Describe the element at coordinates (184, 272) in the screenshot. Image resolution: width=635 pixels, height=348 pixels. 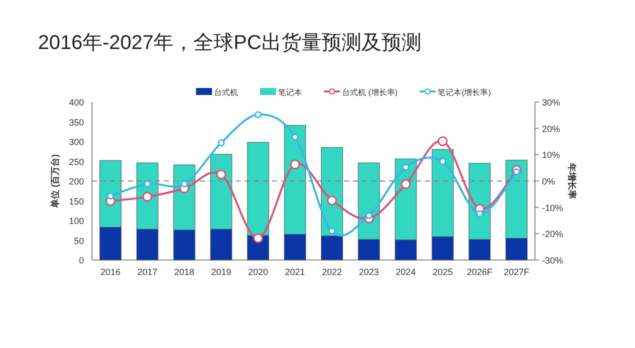
I see `x-tick-label: 2018` at that location.